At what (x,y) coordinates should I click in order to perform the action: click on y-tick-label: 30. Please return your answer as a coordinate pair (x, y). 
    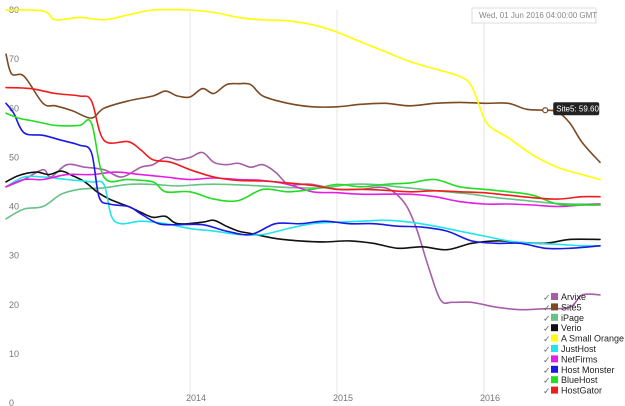
    Looking at the image, I should click on (14, 256).